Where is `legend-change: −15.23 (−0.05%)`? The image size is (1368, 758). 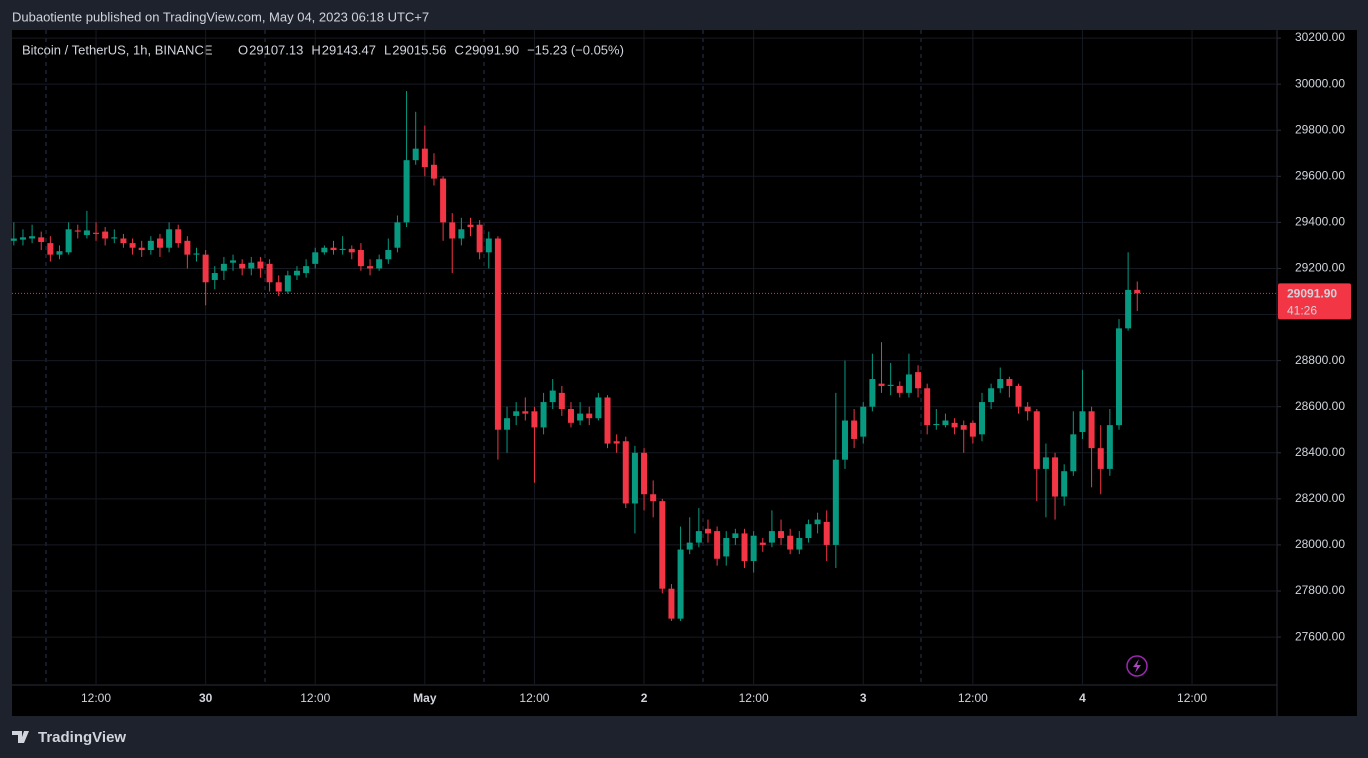 legend-change: −15.23 (−0.05%) is located at coordinates (575, 49).